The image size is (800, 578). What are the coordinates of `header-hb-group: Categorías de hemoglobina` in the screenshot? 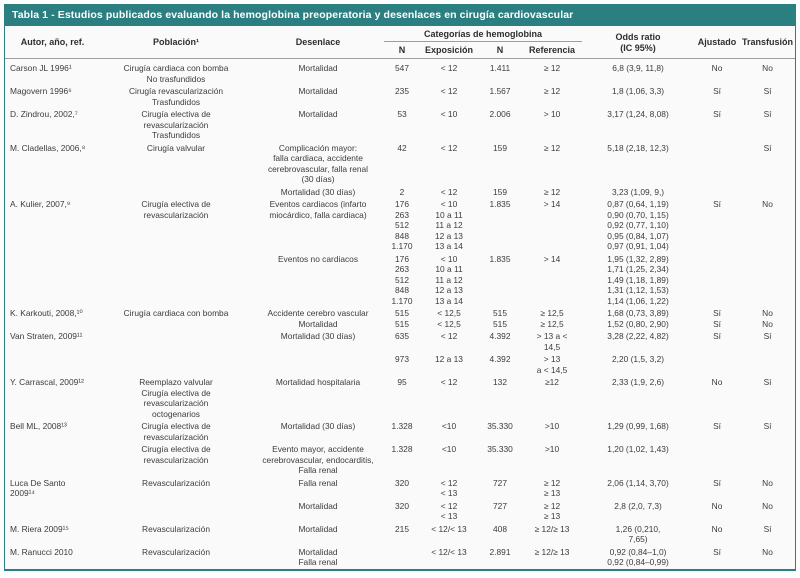 It's located at (483, 34).